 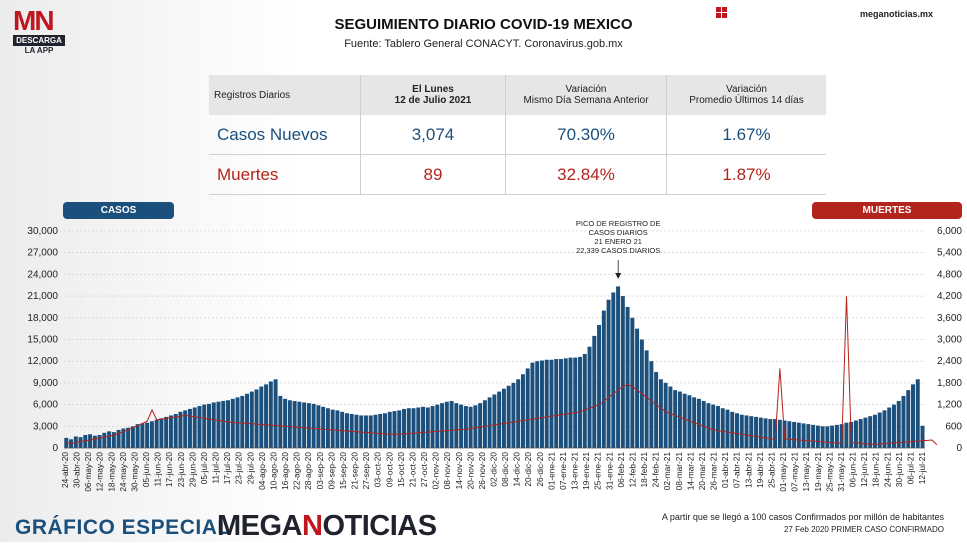 I want to click on y-left-tick-label: 12,000, so click(x=42, y=361).